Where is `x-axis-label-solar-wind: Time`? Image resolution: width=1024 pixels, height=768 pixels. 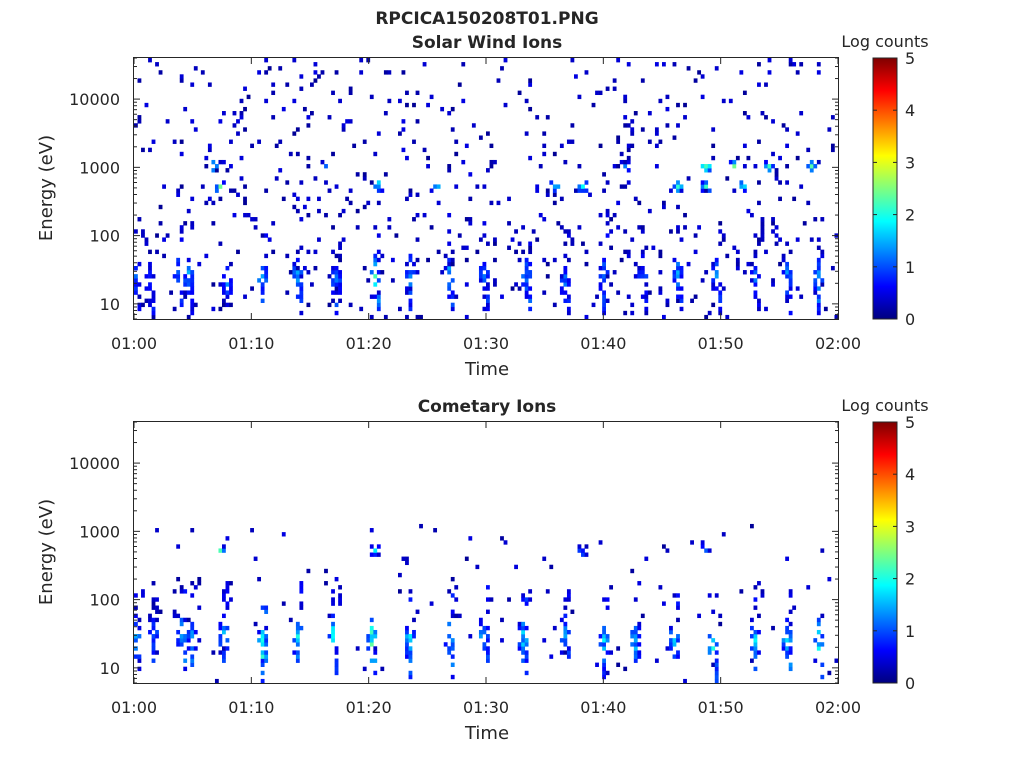 x-axis-label-solar-wind: Time is located at coordinates (486, 369).